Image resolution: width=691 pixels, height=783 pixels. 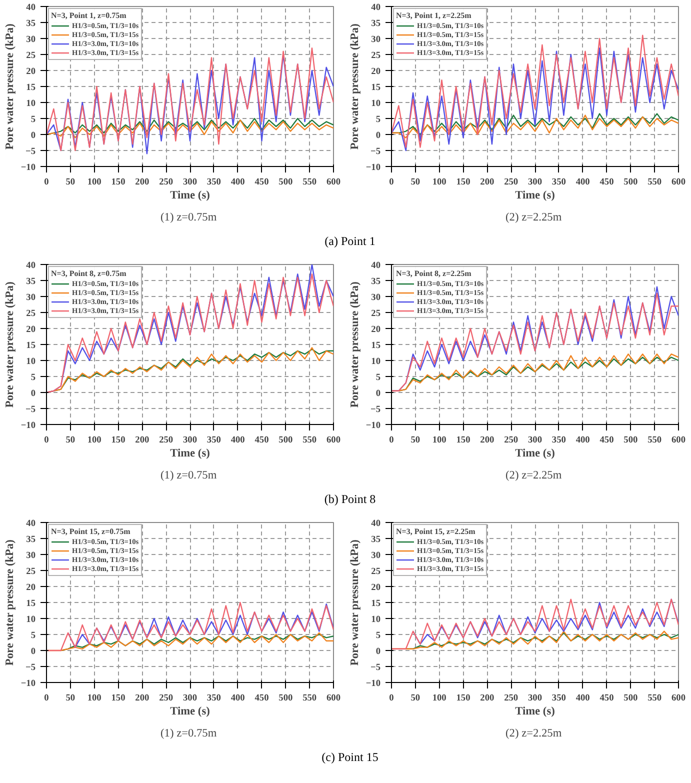 What do you see at coordinates (376, 524) in the screenshot?
I see `y-tick-label: 40` at bounding box center [376, 524].